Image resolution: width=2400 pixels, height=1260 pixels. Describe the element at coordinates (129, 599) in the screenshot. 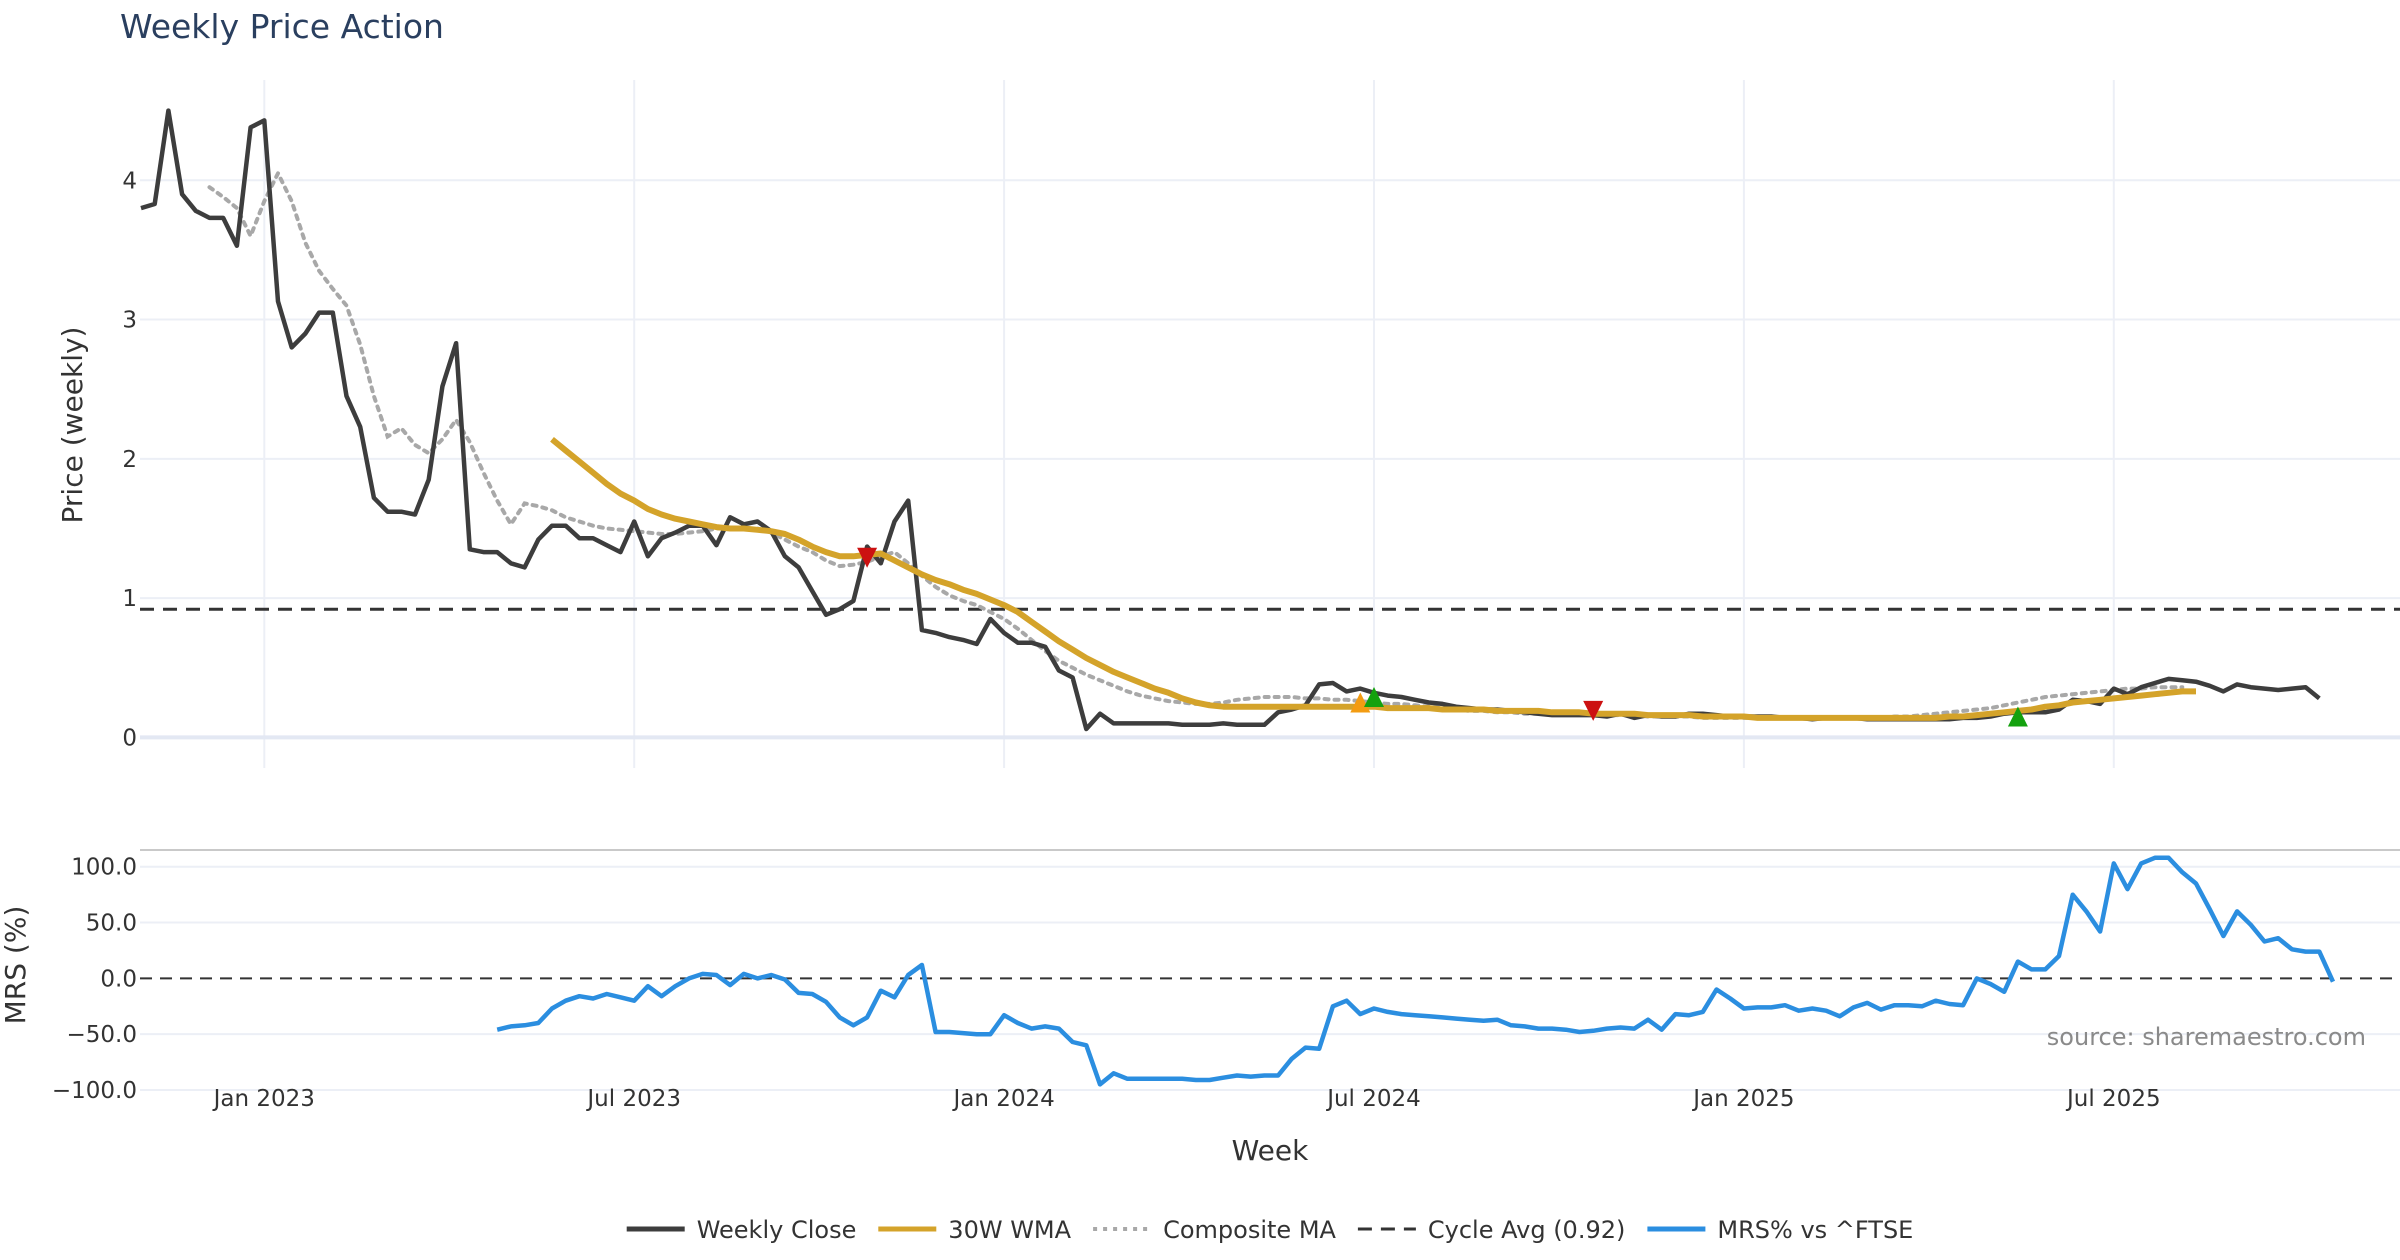

I see `price-ytick-label: 1` at that location.